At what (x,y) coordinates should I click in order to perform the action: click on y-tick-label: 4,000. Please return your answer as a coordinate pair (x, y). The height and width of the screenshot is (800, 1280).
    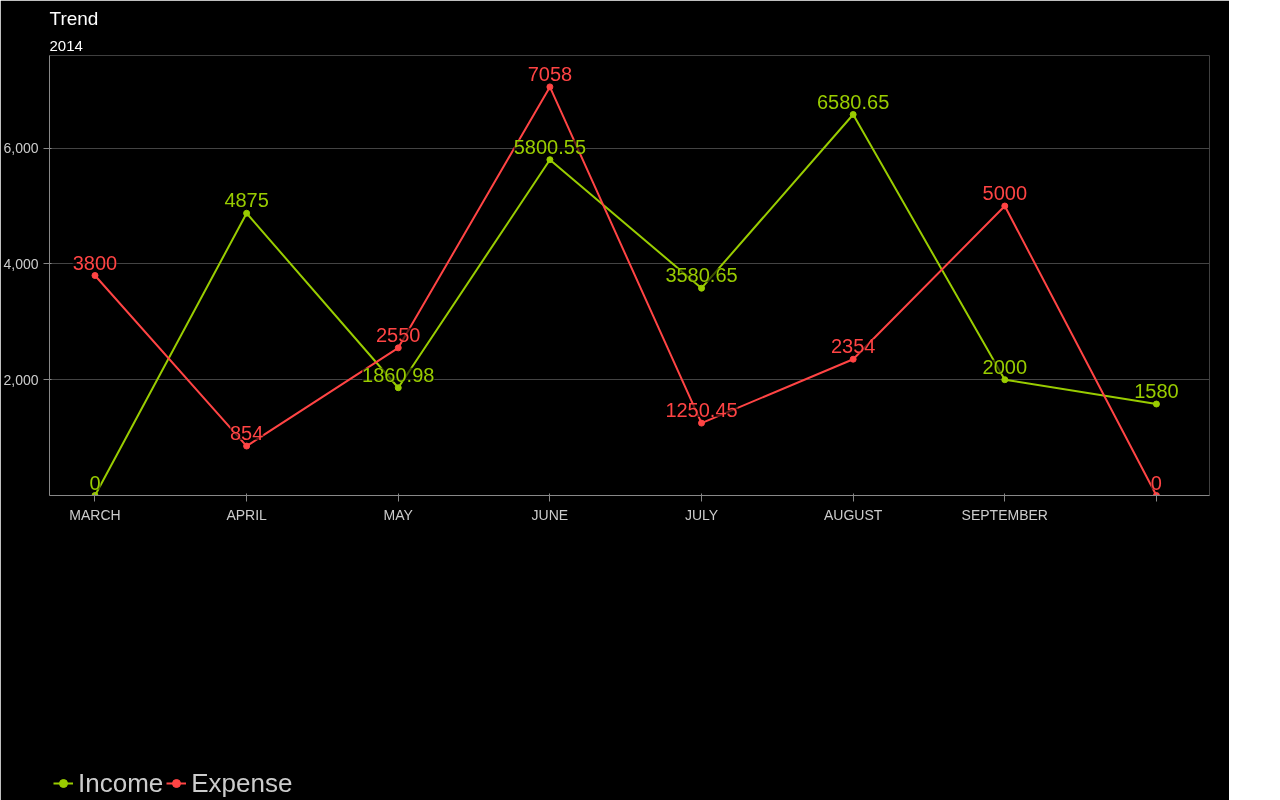
    Looking at the image, I should click on (21, 263).